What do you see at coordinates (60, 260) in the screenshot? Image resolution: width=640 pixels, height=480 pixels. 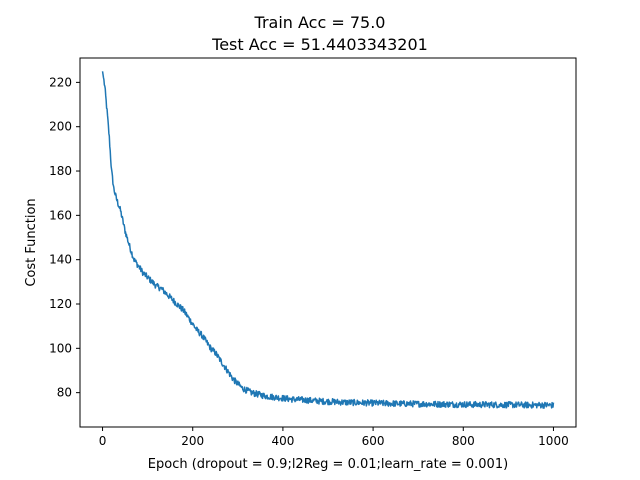 I see `y-tick-label-3: 140` at bounding box center [60, 260].